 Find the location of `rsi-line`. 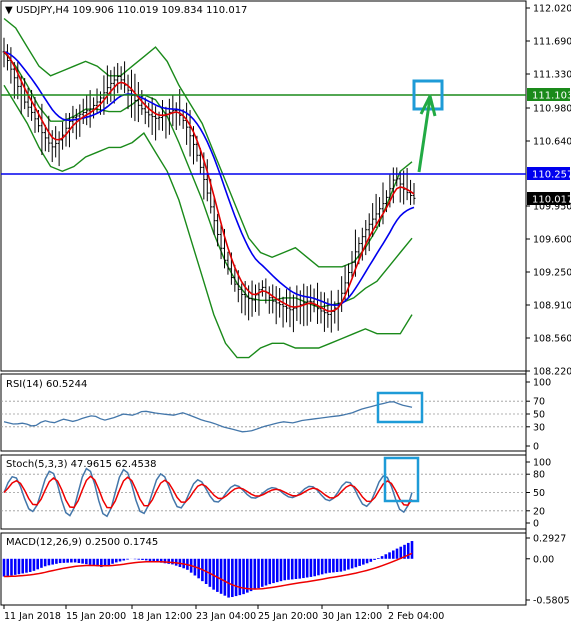

rsi-line is located at coordinates (208, 417).